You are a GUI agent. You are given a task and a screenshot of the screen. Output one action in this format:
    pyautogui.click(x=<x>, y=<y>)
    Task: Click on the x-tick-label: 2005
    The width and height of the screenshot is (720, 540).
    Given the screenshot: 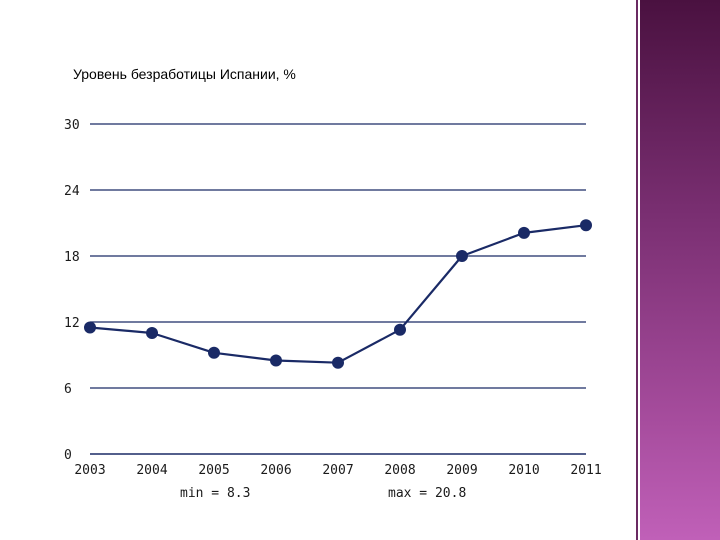 What is the action you would take?
    pyautogui.click(x=213, y=470)
    